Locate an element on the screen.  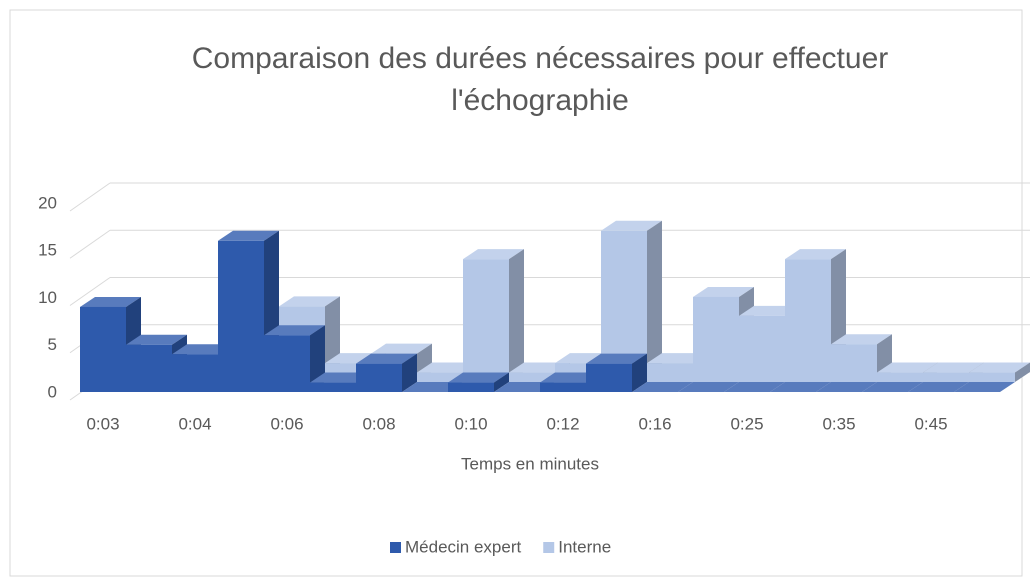
x-tick-label: 0:03 is located at coordinates (102, 423).